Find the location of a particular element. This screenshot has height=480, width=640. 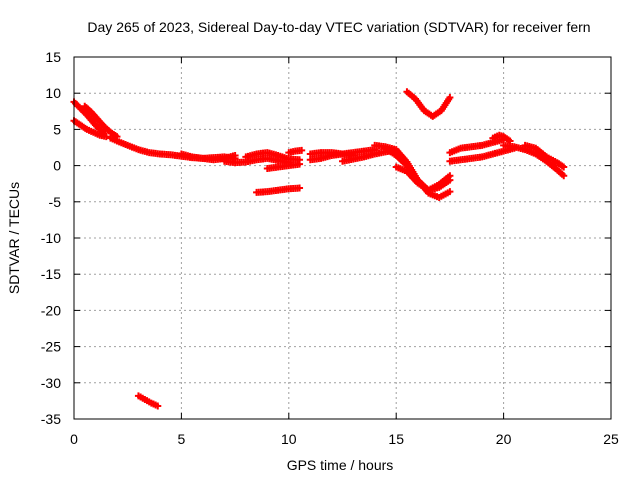

series-track-e is located at coordinates (208, 157).